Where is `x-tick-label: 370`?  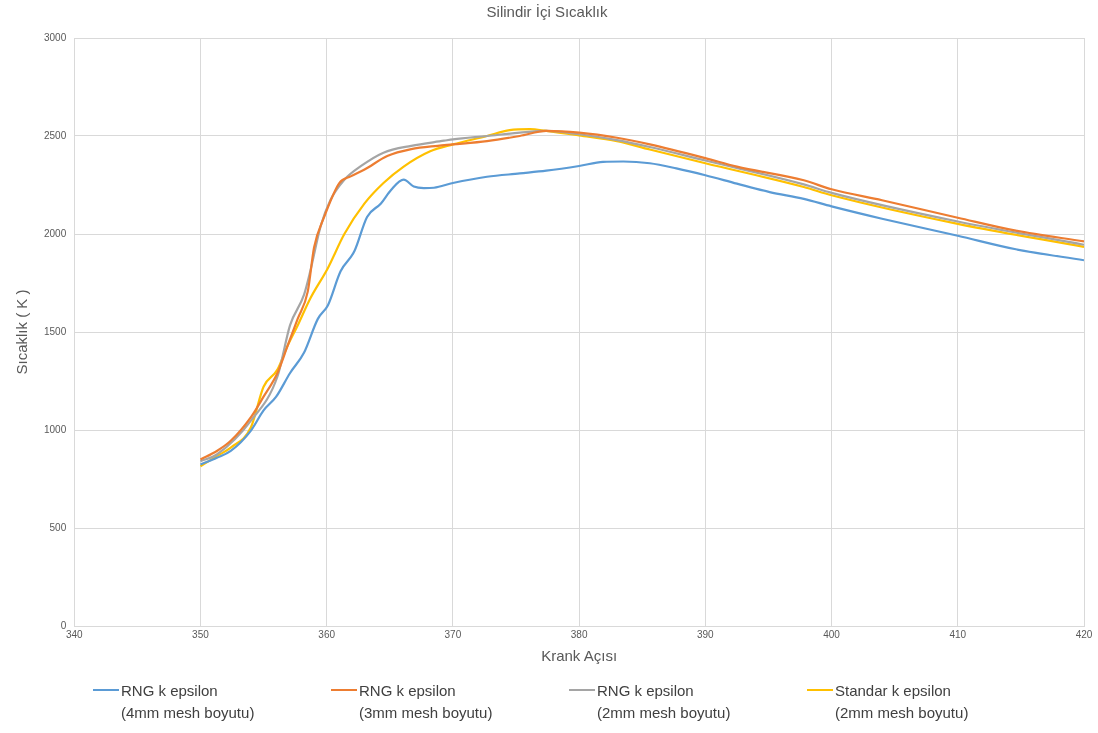 x-tick-label: 370 is located at coordinates (453, 634).